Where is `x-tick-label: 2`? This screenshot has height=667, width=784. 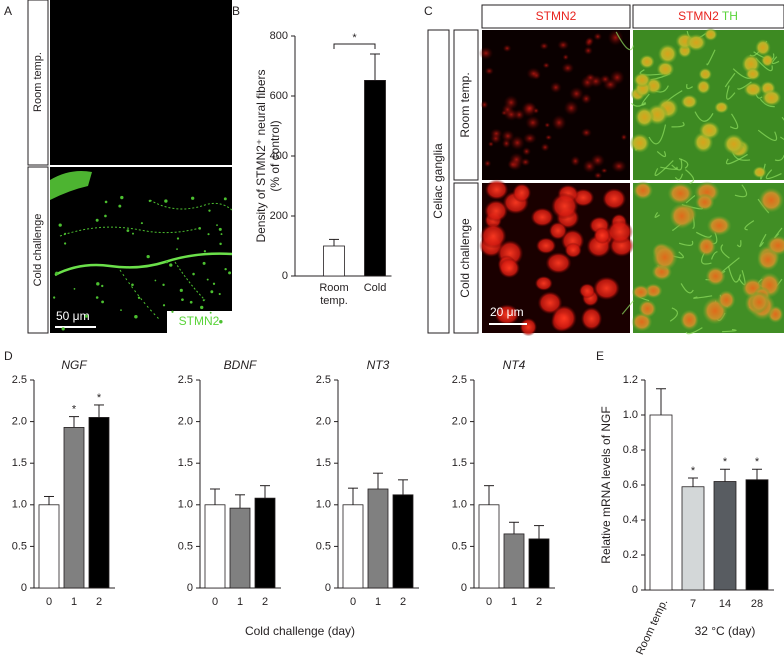 x-tick-label: 2 is located at coordinates (403, 602).